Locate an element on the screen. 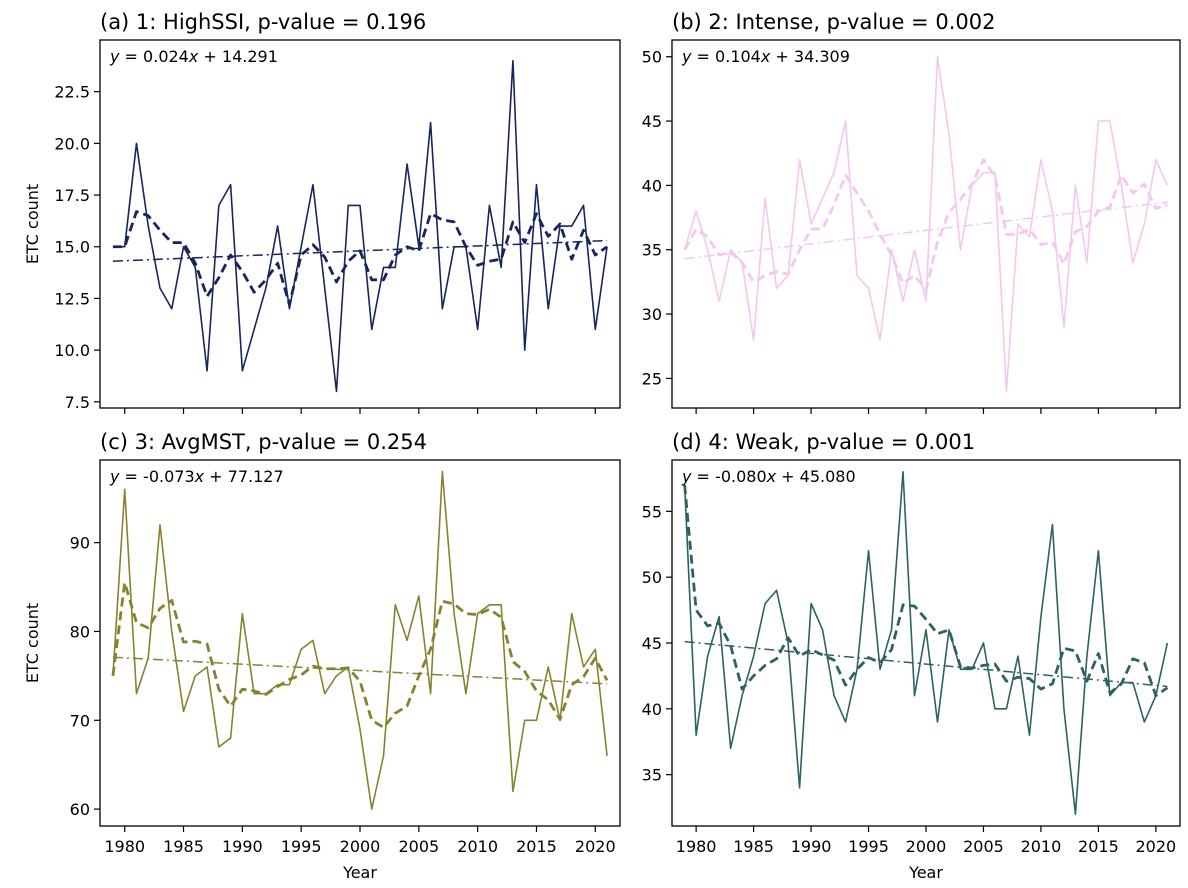  panel-c-ytick-label: 90 is located at coordinates (80, 543).